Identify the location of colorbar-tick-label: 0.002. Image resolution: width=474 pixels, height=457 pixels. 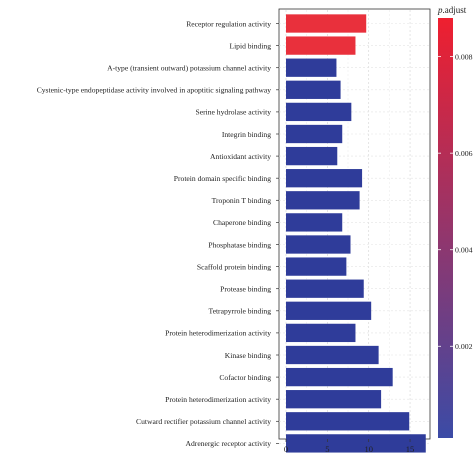
(464, 346).